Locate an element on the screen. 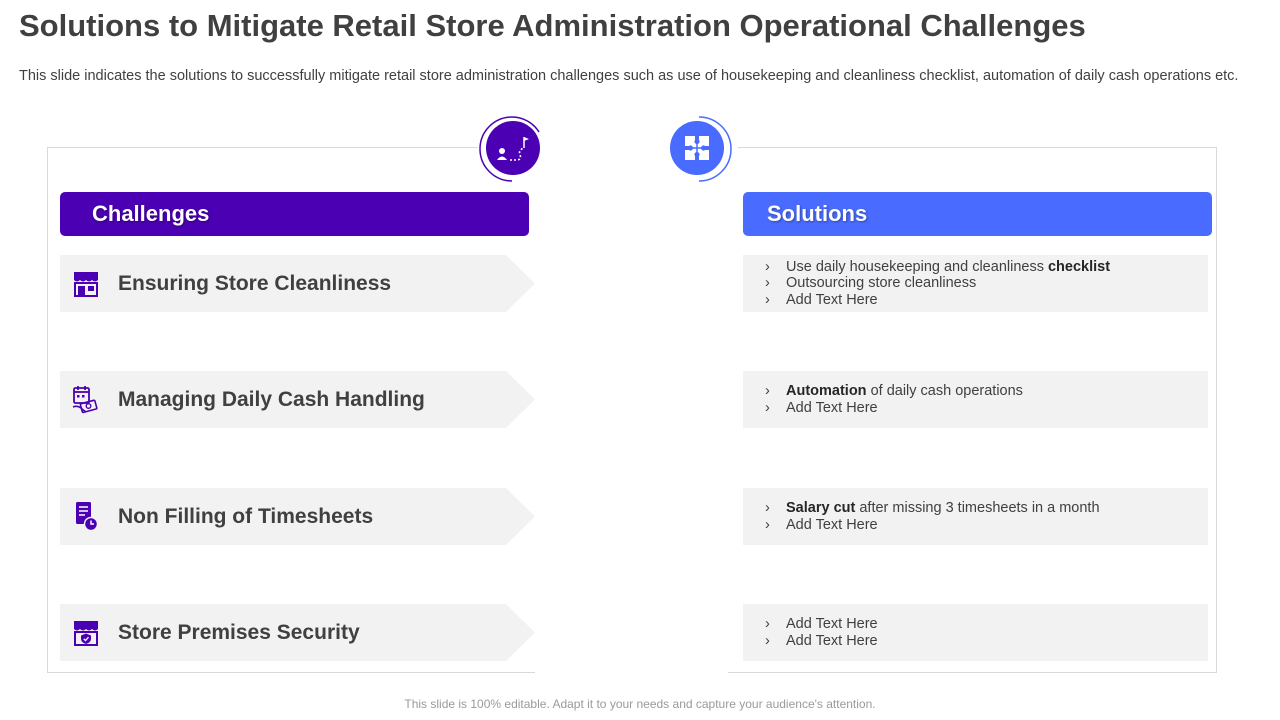 Image resolution: width=1280 pixels, height=720 pixels. challenges-circle is located at coordinates (512, 149).